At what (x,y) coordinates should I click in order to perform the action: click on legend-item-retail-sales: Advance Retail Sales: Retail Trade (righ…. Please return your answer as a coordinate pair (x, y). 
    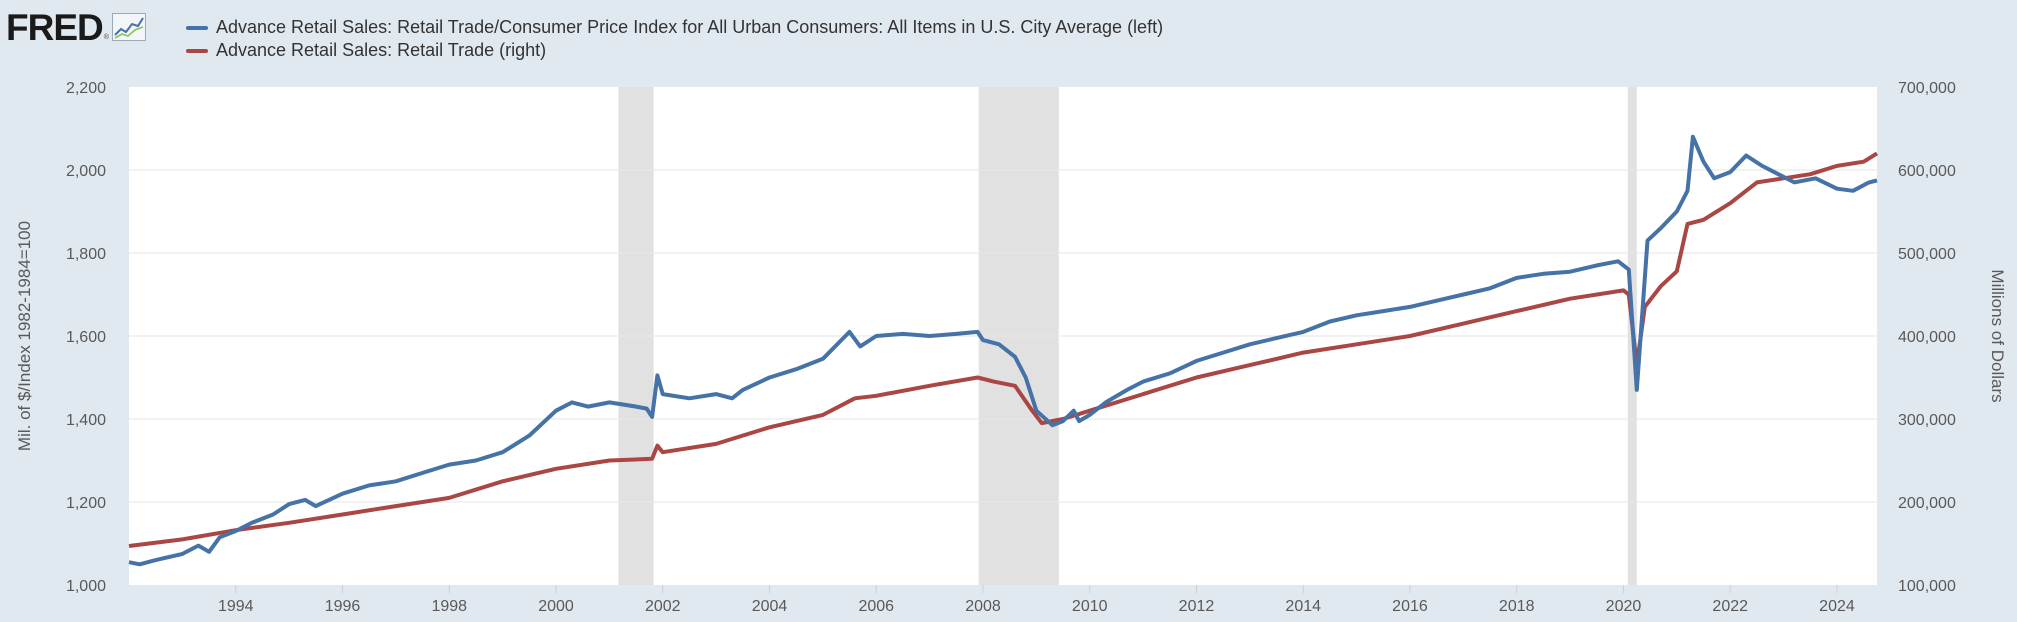
    Looking at the image, I should click on (674, 50).